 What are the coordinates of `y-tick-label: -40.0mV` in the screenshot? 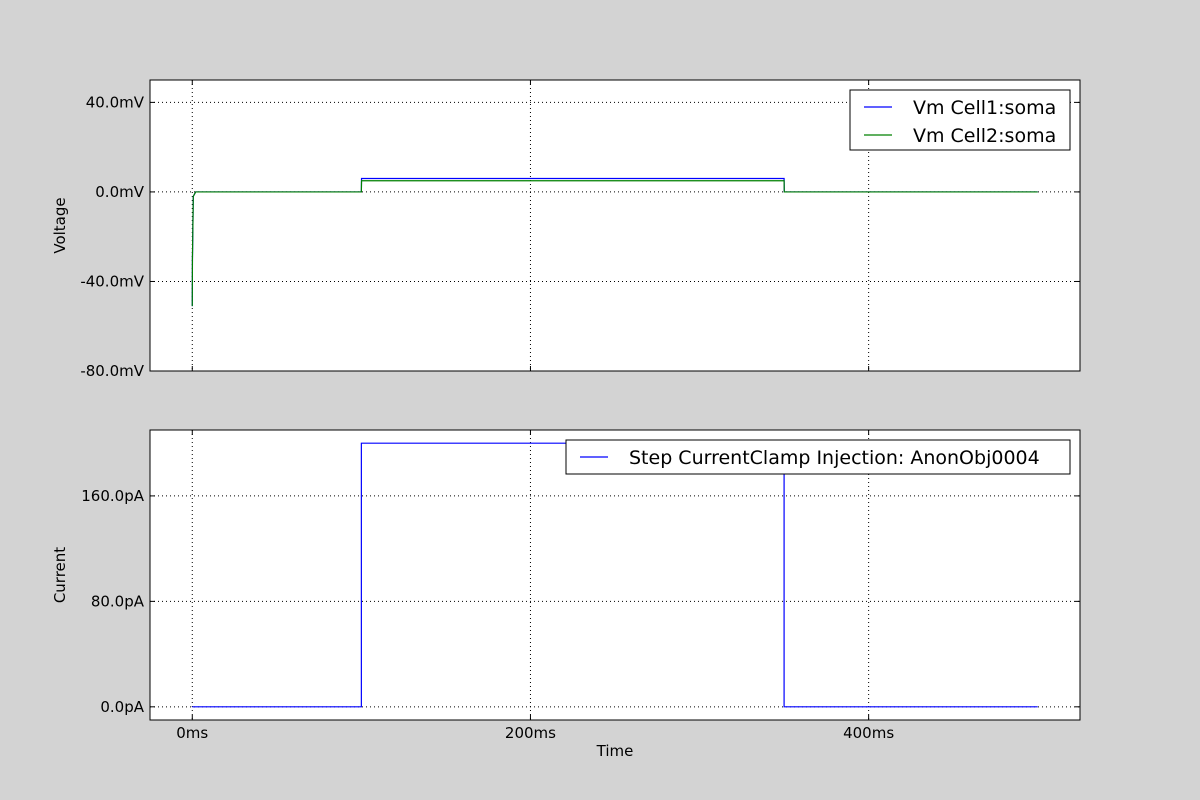 It's located at (112, 281).